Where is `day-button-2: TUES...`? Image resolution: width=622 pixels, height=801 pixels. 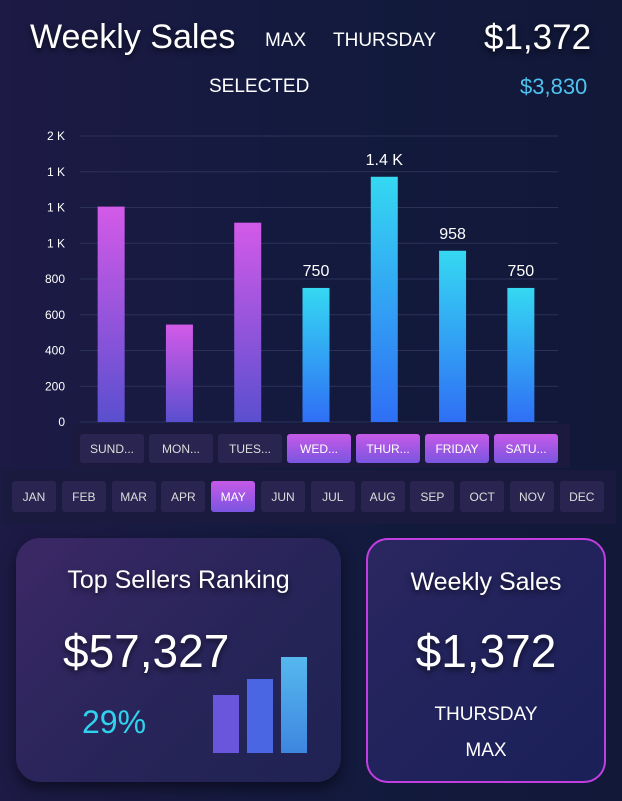
day-button-2: TUES... is located at coordinates (250, 448).